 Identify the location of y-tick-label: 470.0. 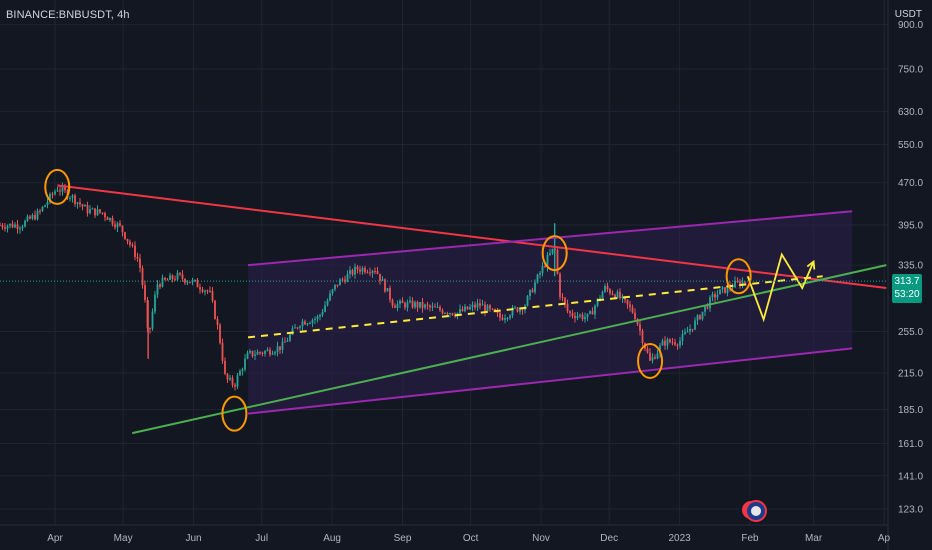
(910, 183).